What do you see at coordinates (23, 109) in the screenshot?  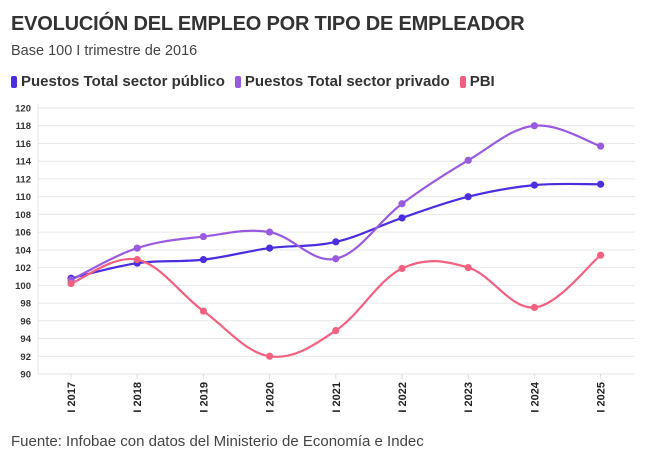 I see `y-tick-label: 120` at bounding box center [23, 109].